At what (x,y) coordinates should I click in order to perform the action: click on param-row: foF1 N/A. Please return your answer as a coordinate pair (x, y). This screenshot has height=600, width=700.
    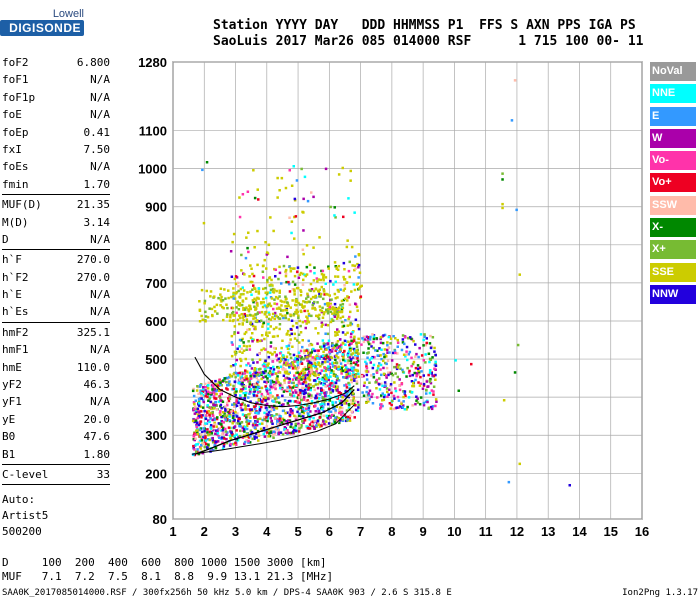
    Looking at the image, I should click on (56, 79).